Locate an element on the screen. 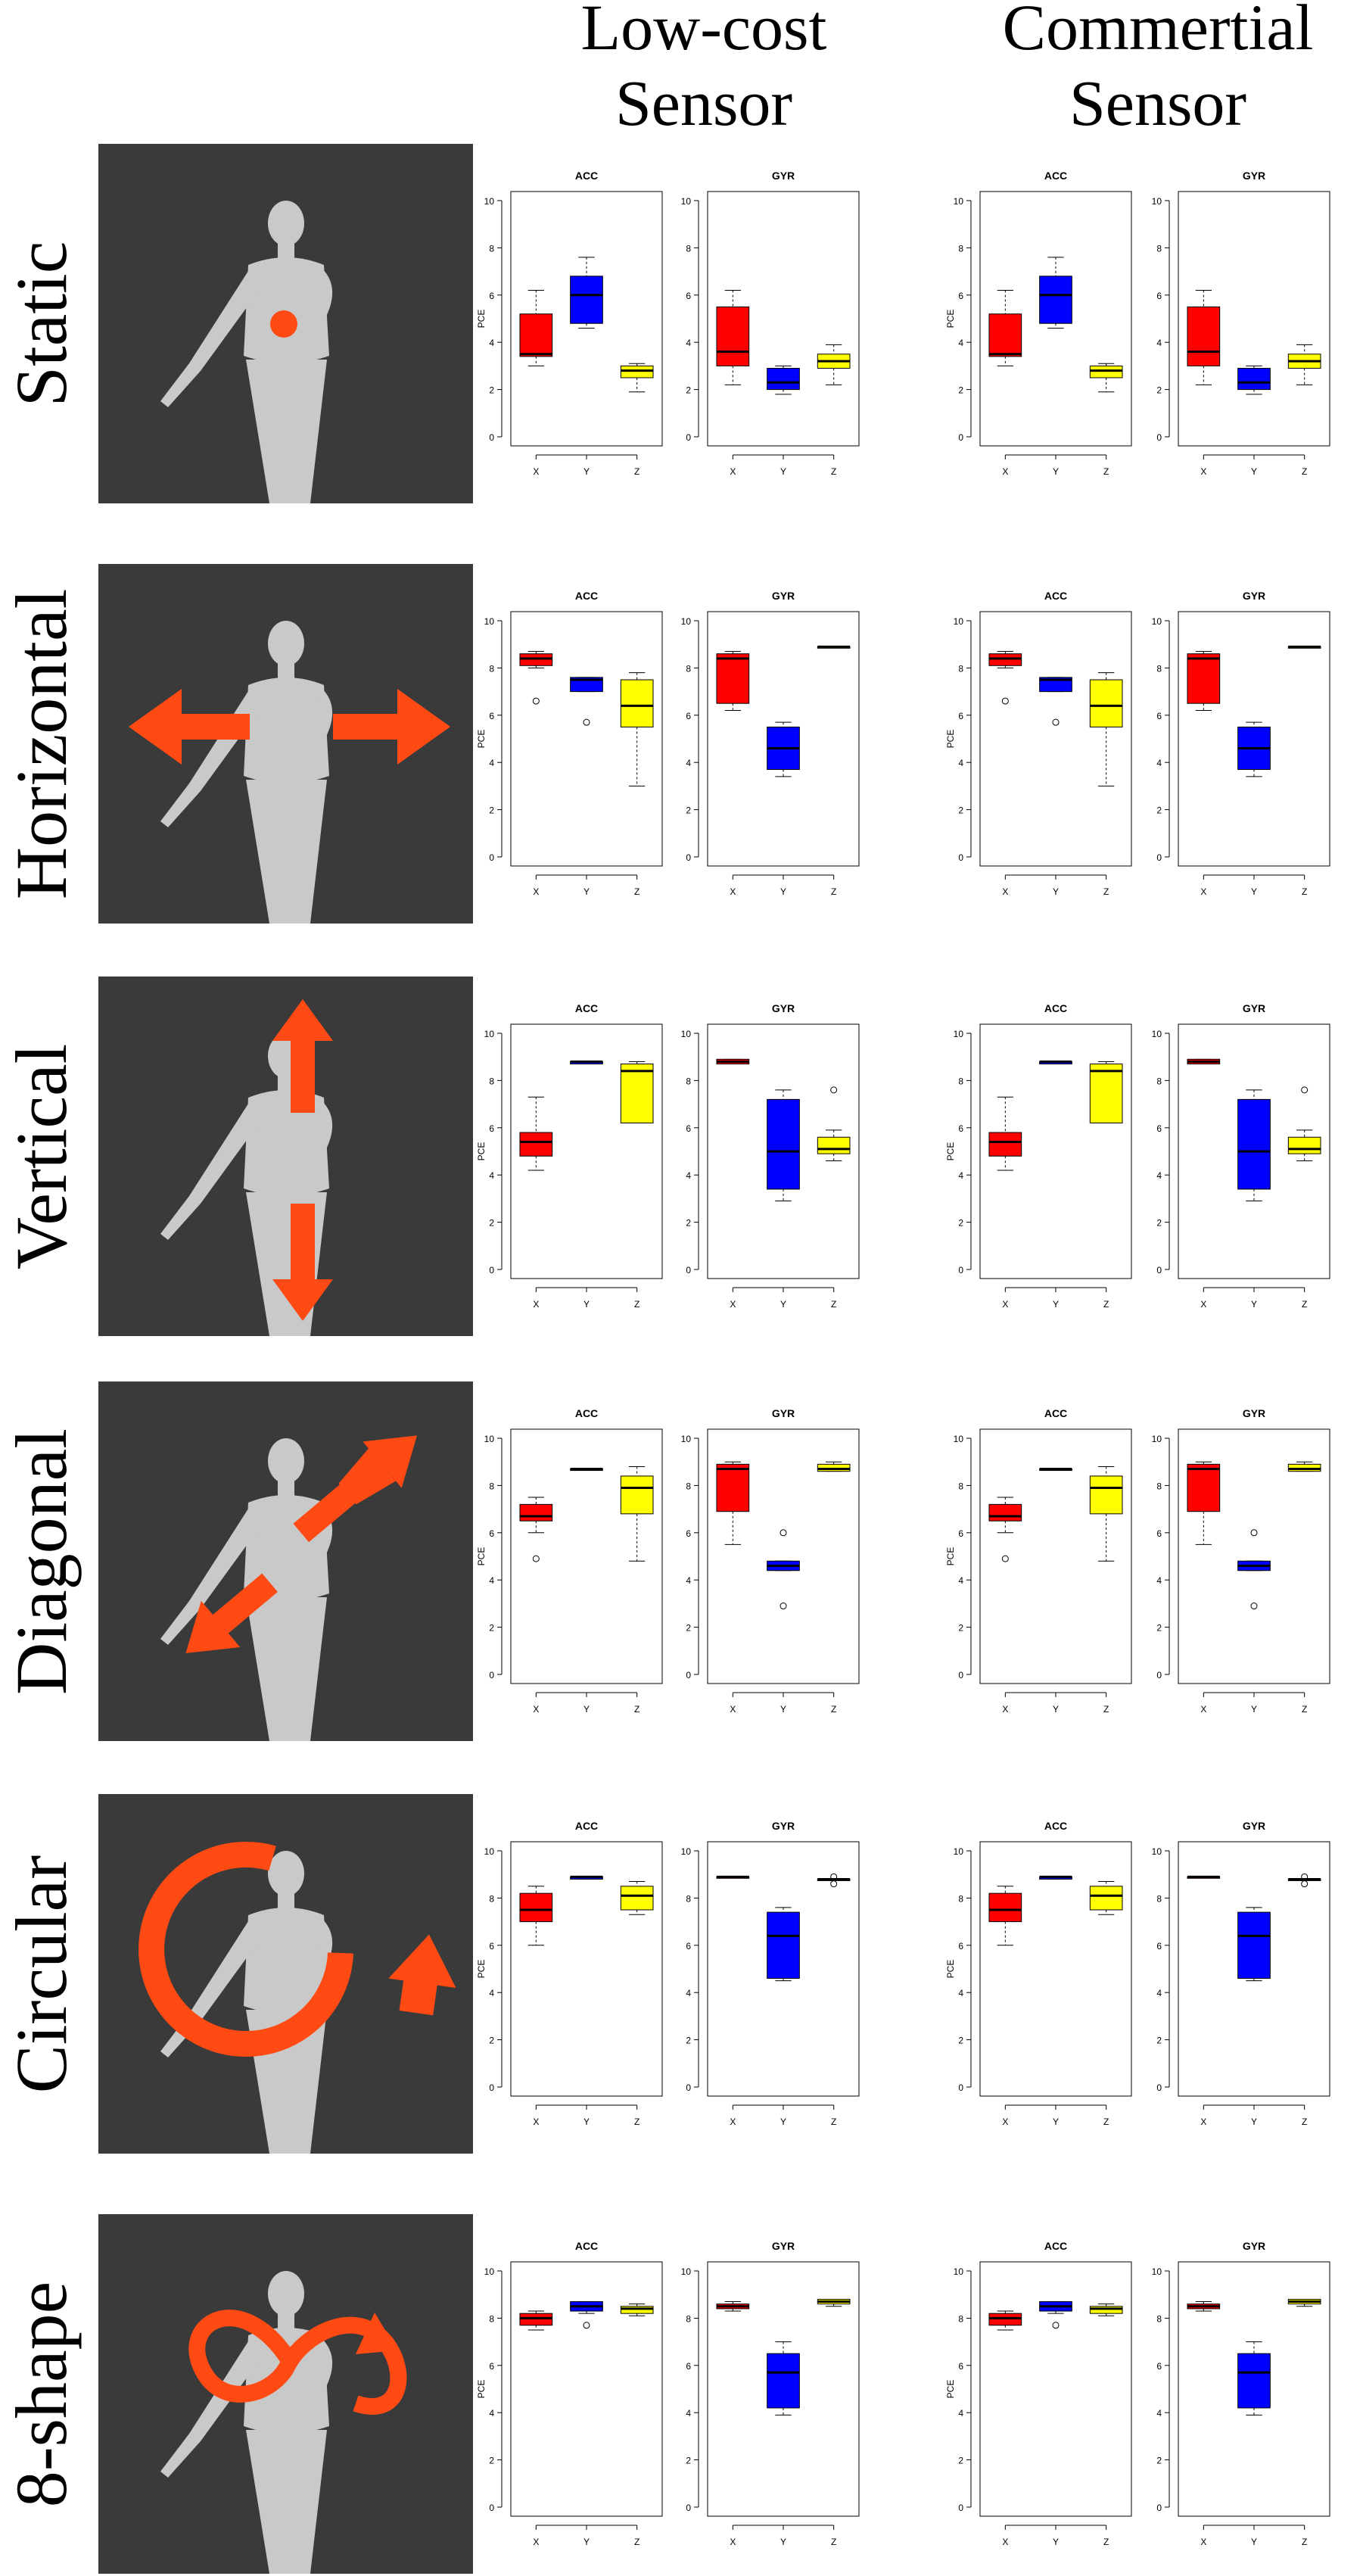  boxplot-gyr-9: GYR 0 2 4 6 8 10 X Y Z is located at coordinates (770, 1156).